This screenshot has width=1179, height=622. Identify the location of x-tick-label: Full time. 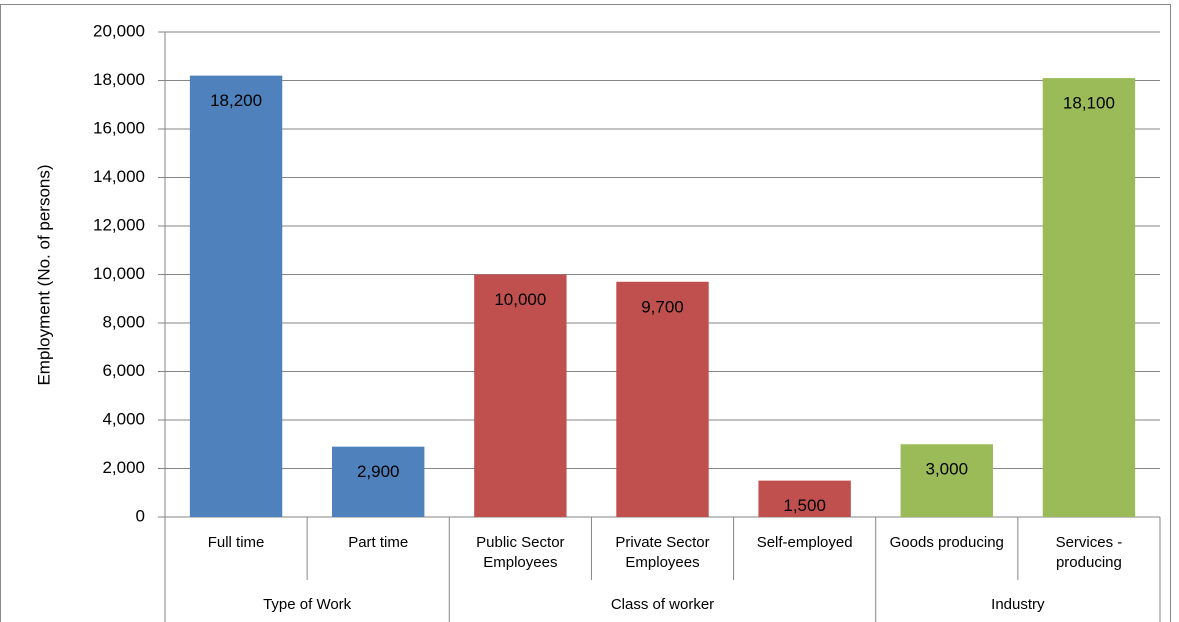
(236, 542).